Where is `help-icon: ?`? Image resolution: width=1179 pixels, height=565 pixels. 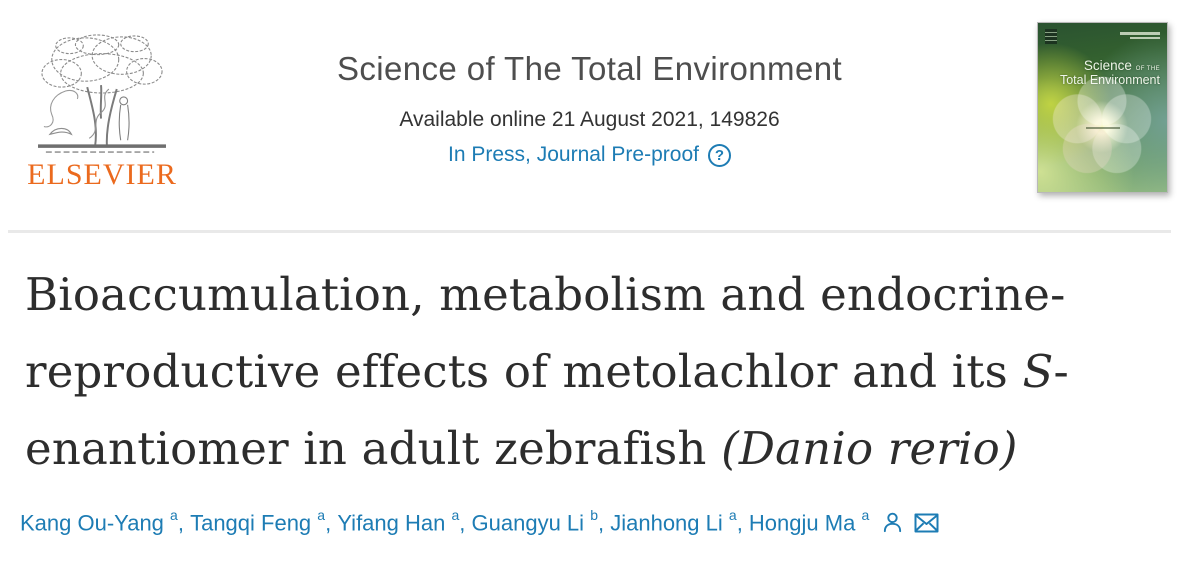 help-icon: ? is located at coordinates (719, 155).